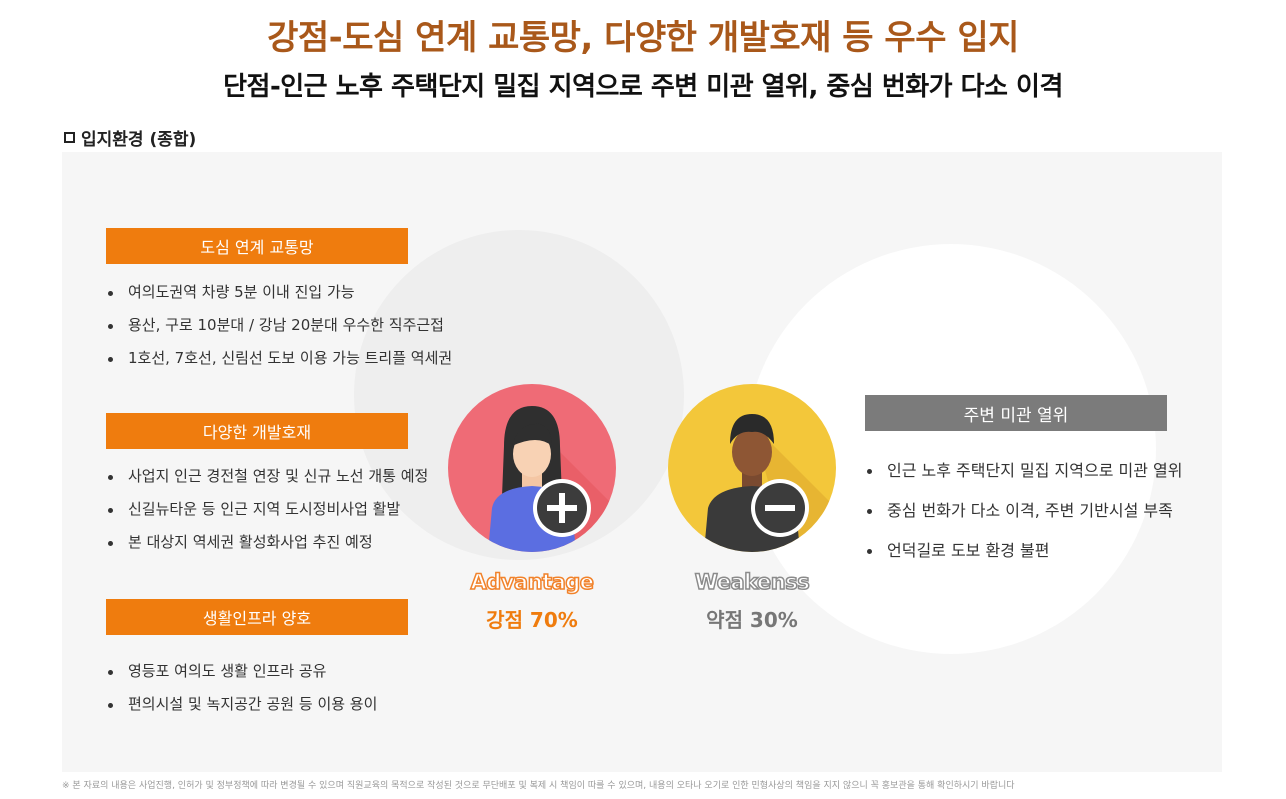 The image size is (1286, 799). I want to click on weakness-badge, so click(780, 508).